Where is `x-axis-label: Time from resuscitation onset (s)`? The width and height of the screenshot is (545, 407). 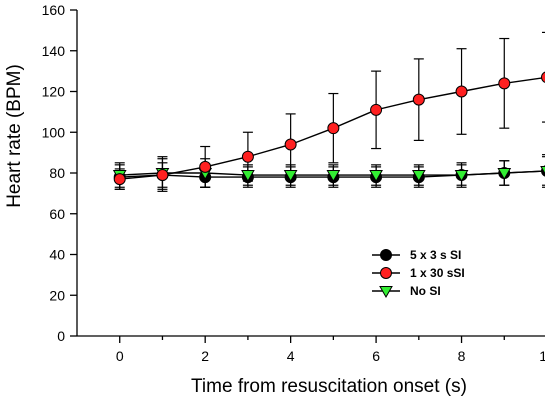 x-axis-label: Time from resuscitation onset (s) is located at coordinates (329, 386).